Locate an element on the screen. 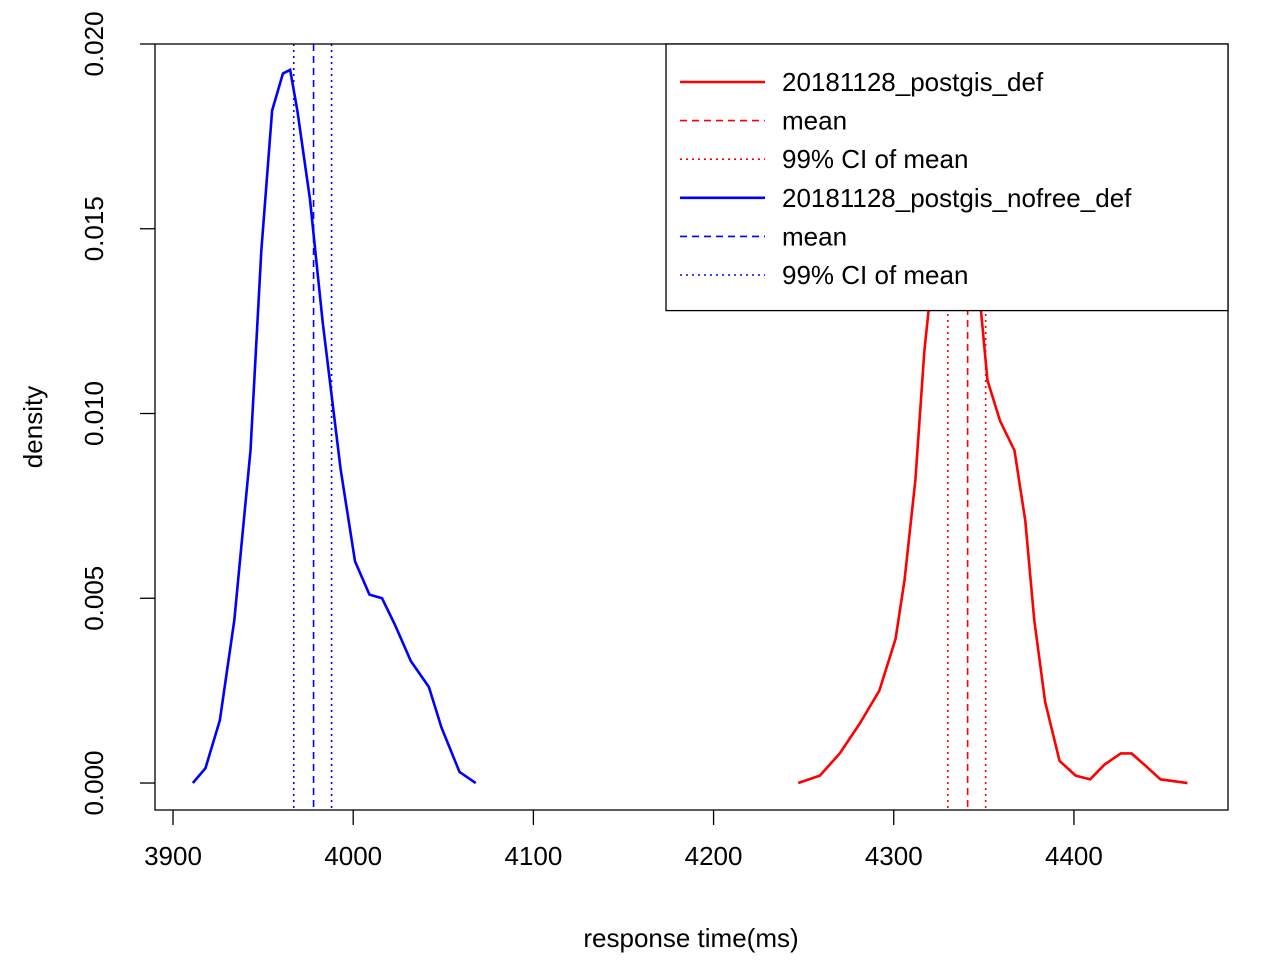 The height and width of the screenshot is (963, 1264). x-tick-label: 3900 is located at coordinates (173, 856).